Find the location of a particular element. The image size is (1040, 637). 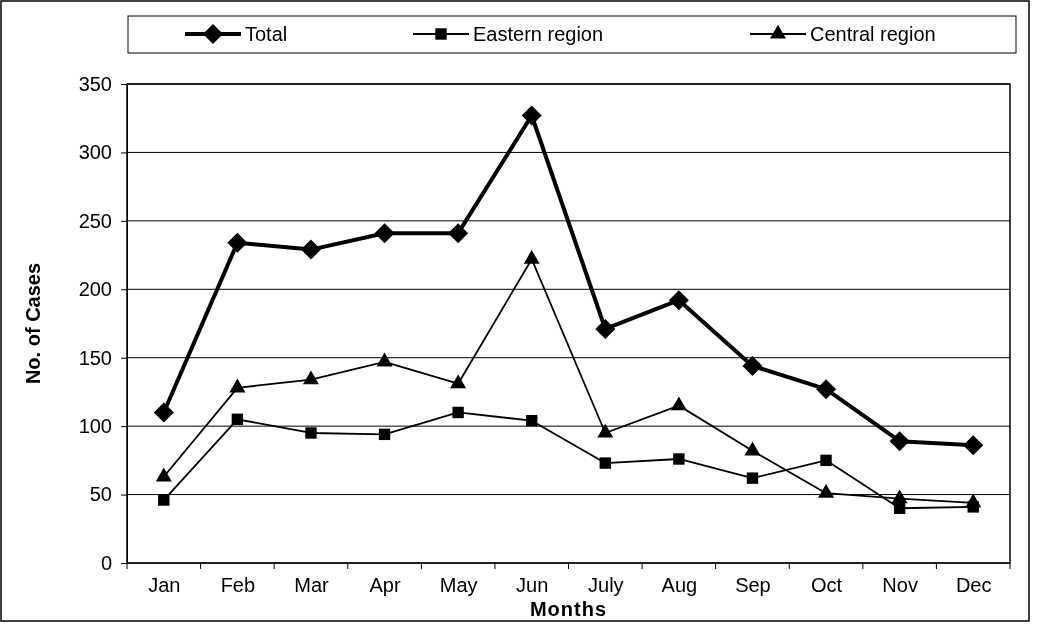

y-tick-label: 100 is located at coordinates (95, 426).